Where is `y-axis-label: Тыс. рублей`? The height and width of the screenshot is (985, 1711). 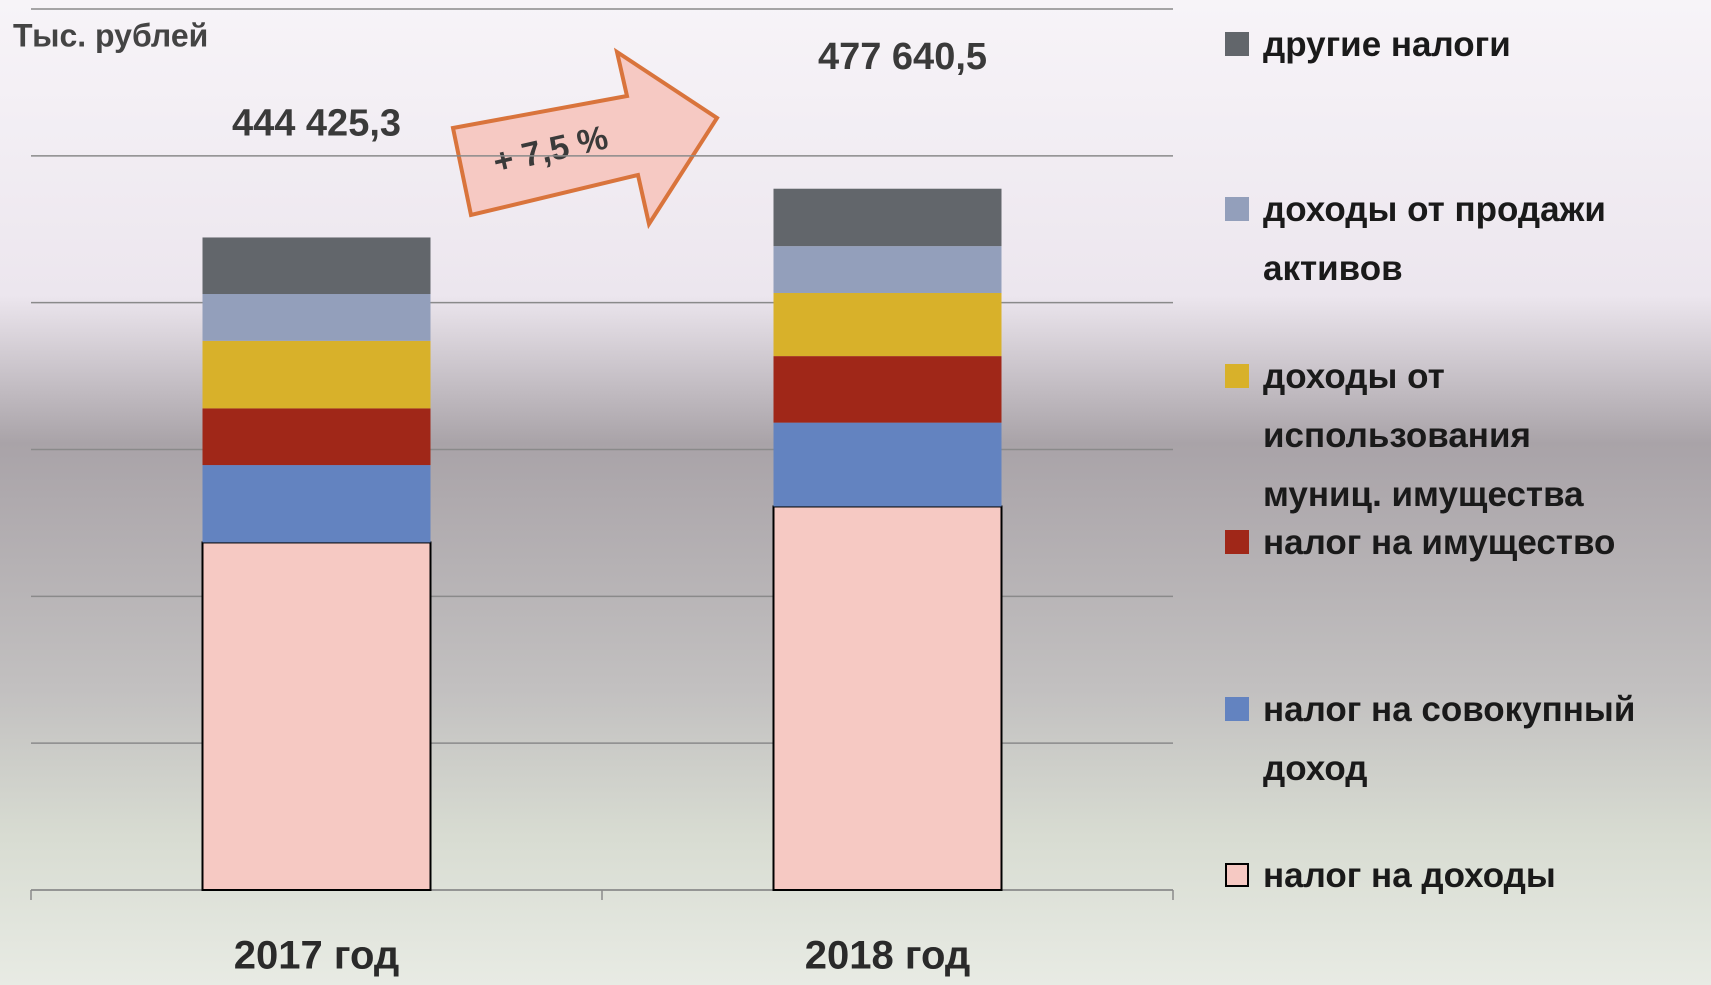 y-axis-label: Тыс. рублей is located at coordinates (110, 35).